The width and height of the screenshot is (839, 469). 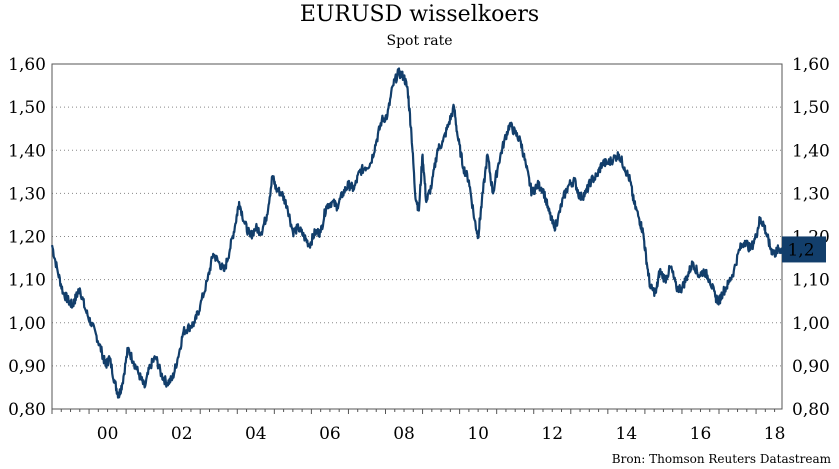 What do you see at coordinates (182, 434) in the screenshot?
I see `x-tick-label: 02` at bounding box center [182, 434].